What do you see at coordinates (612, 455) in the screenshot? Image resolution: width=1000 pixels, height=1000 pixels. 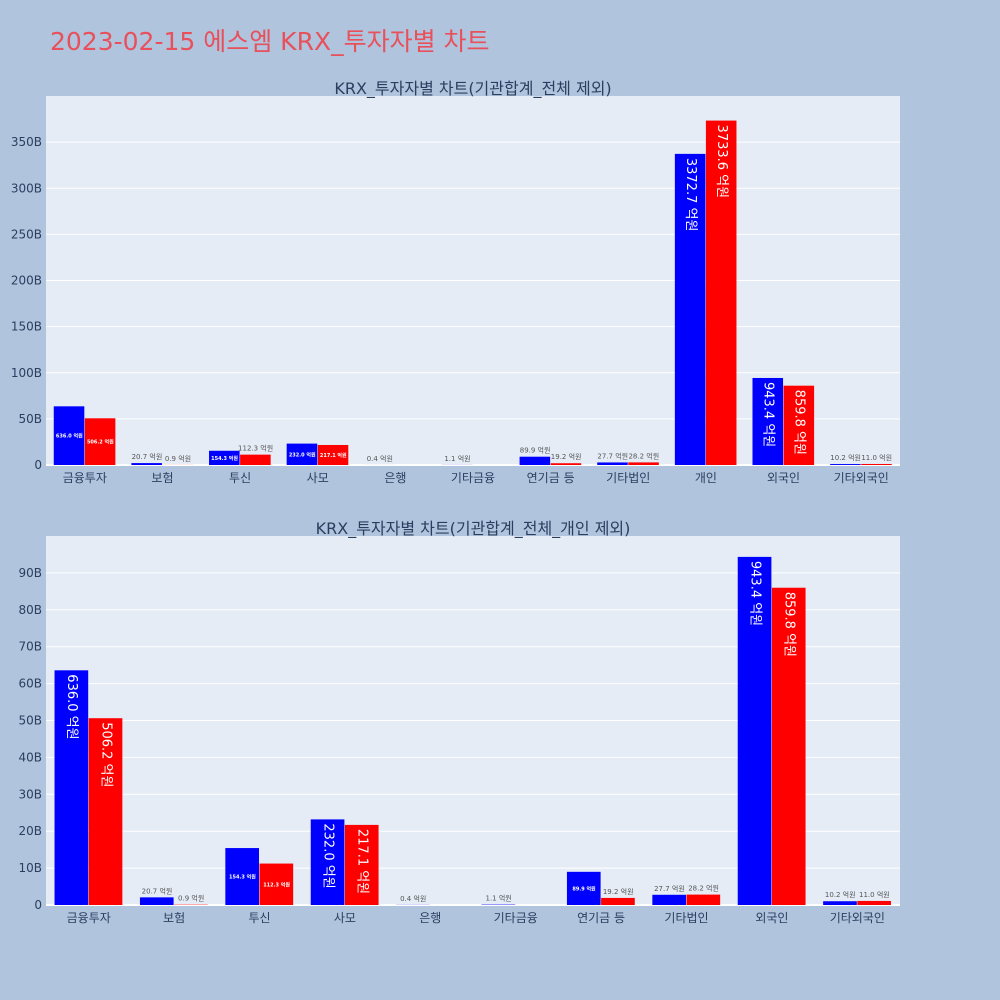 I see `data-label: 27.7 억원` at bounding box center [612, 455].